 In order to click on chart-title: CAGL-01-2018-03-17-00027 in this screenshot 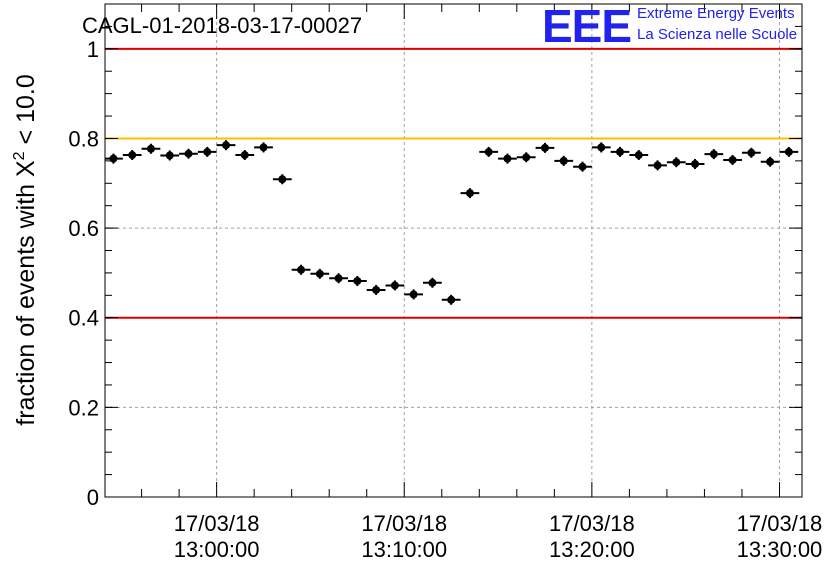, I will do `click(222, 25)`.